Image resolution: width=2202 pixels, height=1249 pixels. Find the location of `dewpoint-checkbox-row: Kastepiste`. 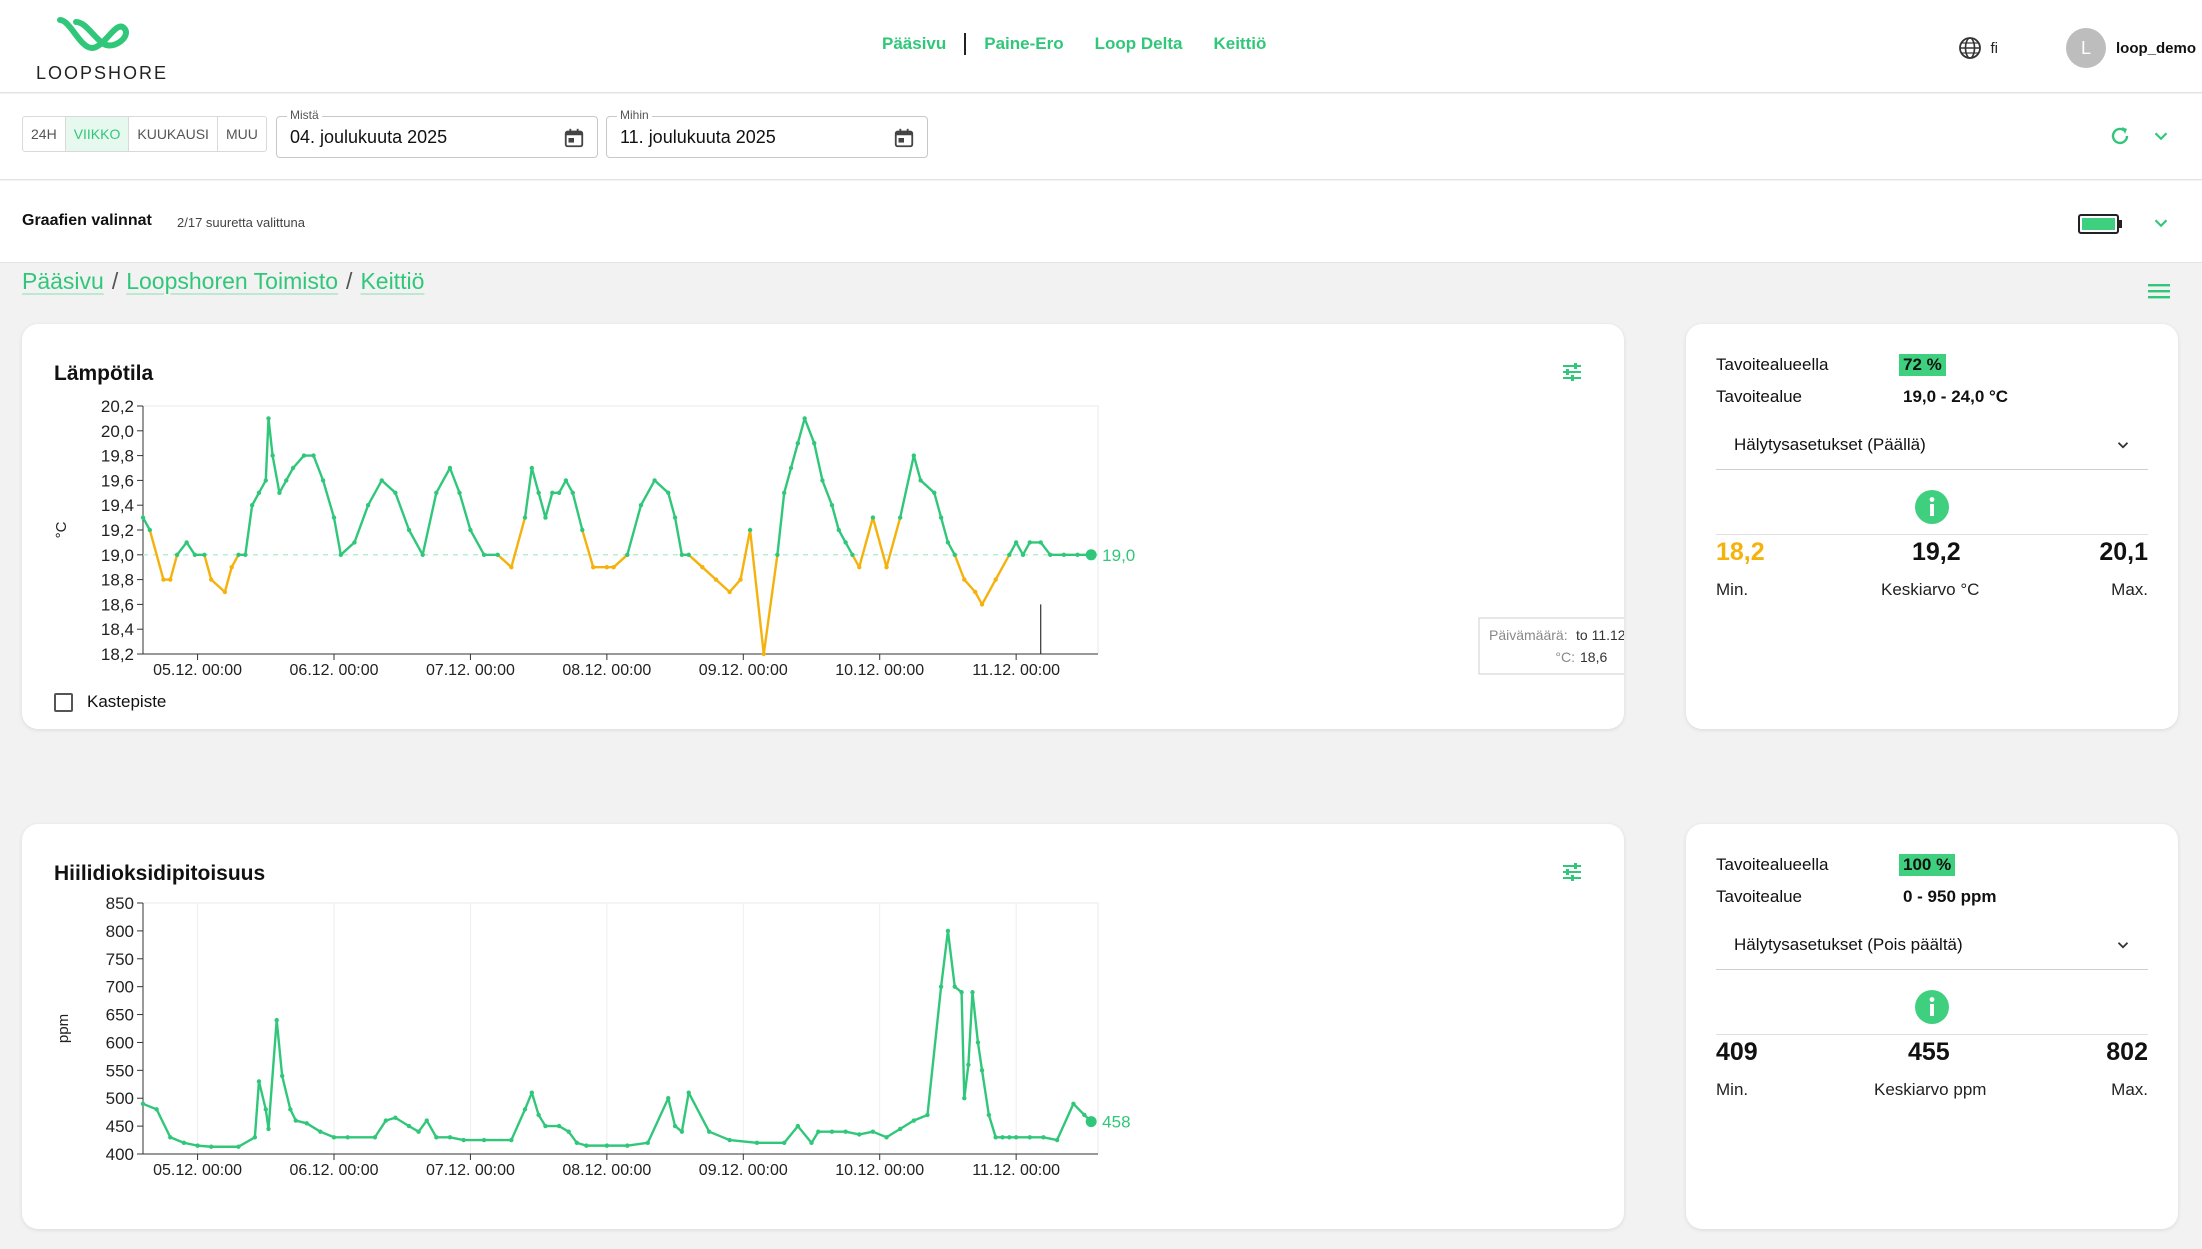

dewpoint-checkbox-row: Kastepiste is located at coordinates (110, 702).